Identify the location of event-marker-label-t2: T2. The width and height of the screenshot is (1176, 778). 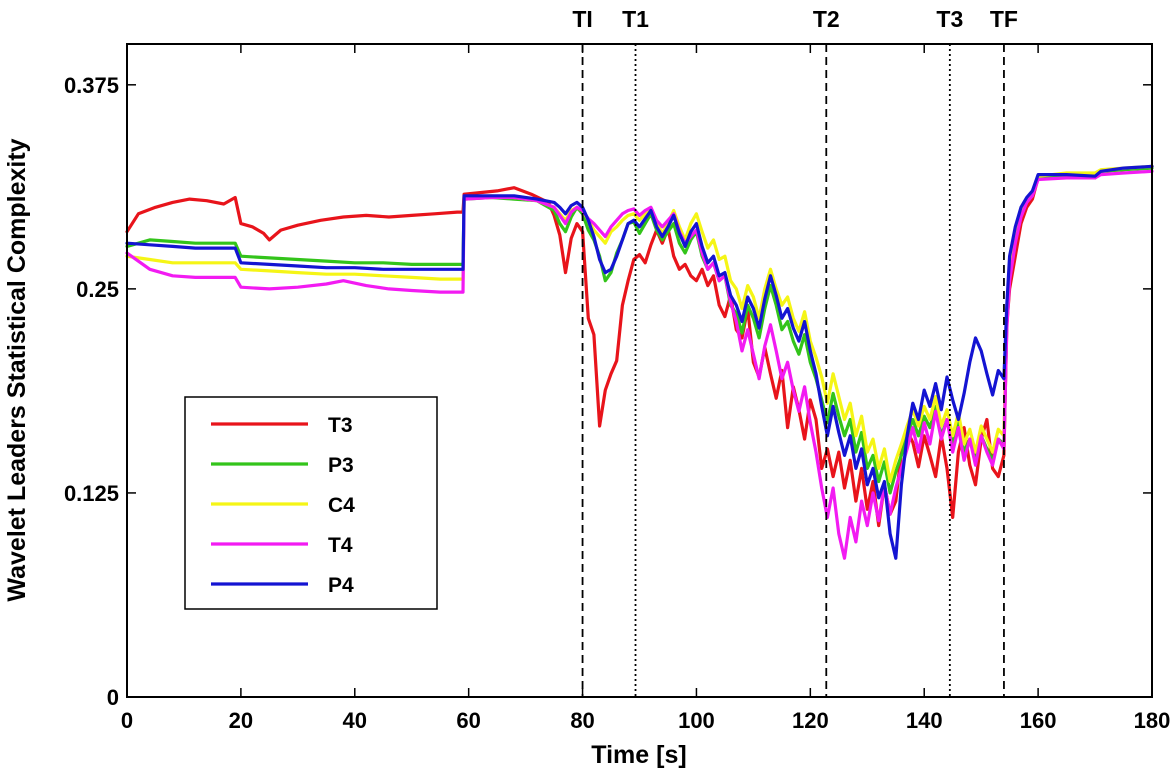
(826, 19).